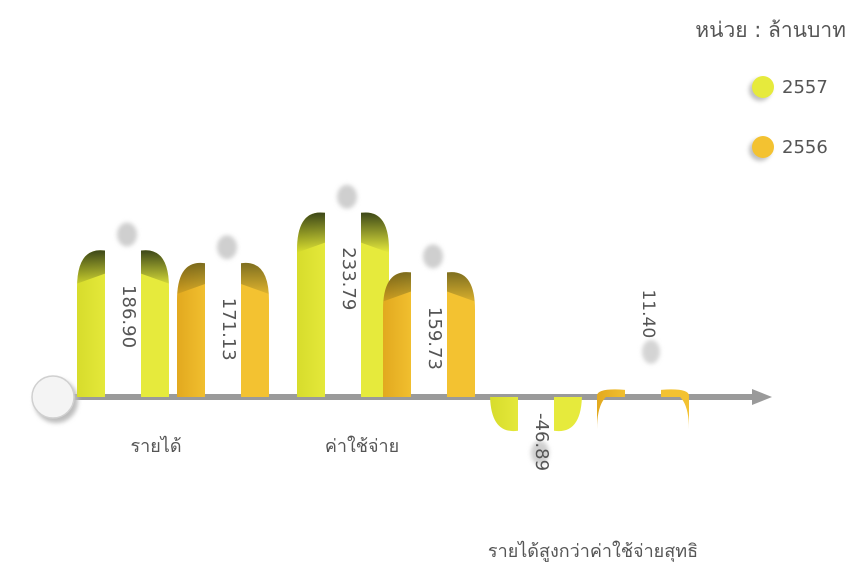 Image resolution: width=852 pixels, height=568 pixels. Describe the element at coordinates (648, 313) in the screenshot. I see `data-label: 11.40` at that location.